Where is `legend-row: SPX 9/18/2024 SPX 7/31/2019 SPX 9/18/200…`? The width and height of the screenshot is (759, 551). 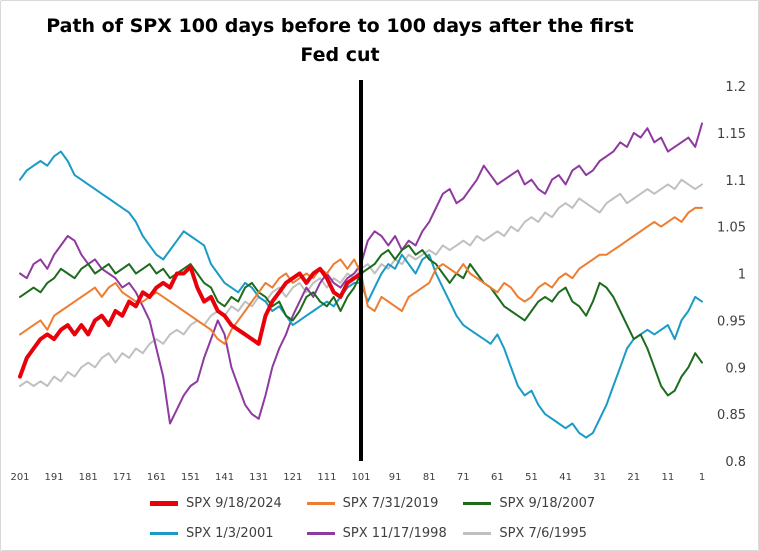
legend-row: SPX 9/18/2024 SPX 7/31/2019 SPX 9/18/200… is located at coordinates (385, 503).